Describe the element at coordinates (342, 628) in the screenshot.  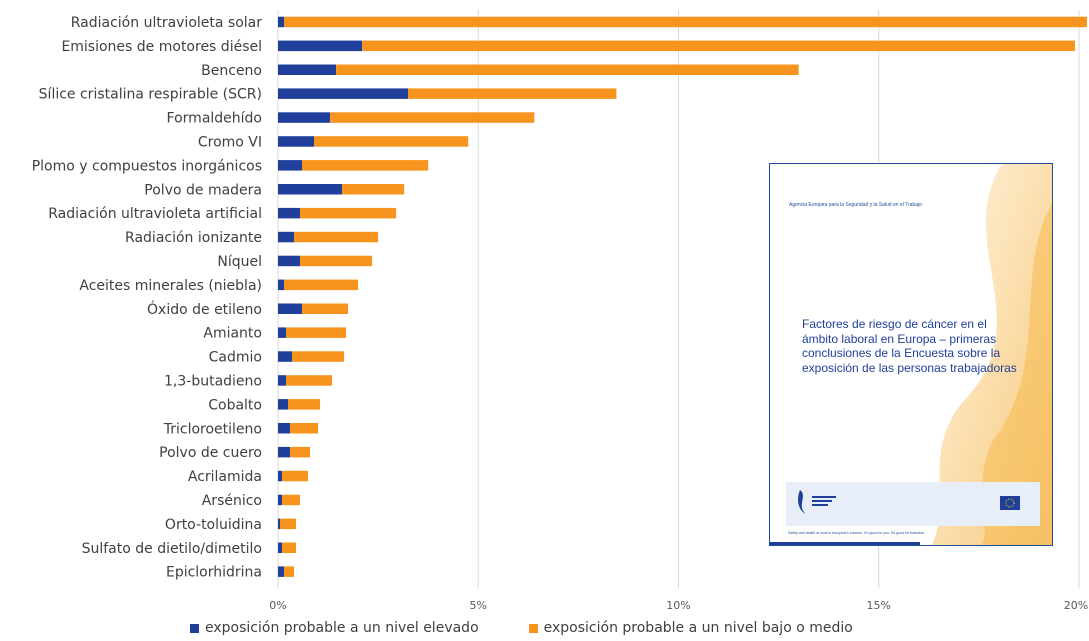
I see `legend-label-high: exposición probable a un nivel elevado` at that location.